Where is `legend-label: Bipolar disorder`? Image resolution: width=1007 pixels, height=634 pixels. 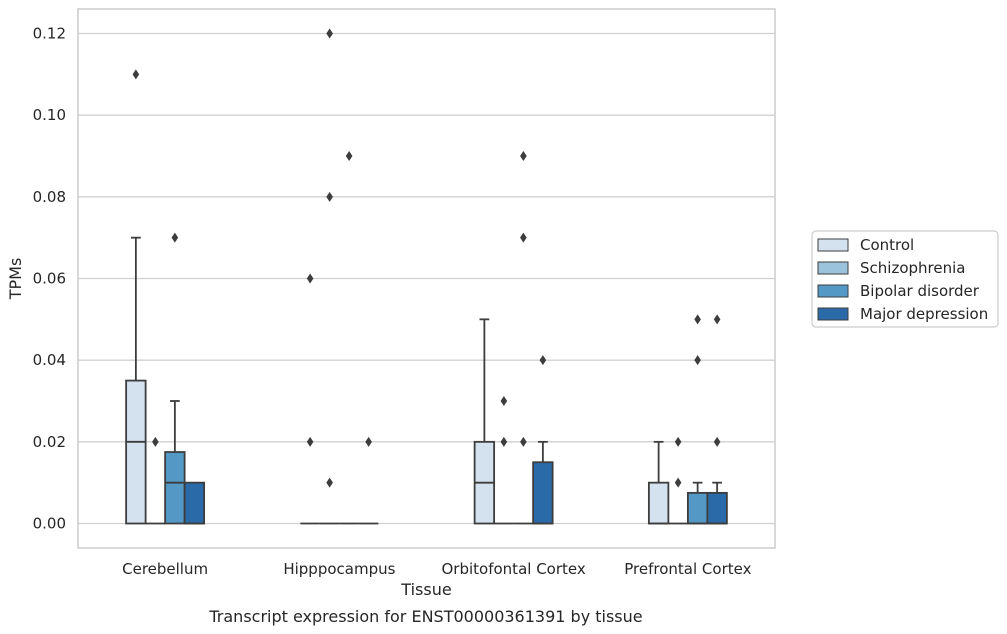
legend-label: Bipolar disorder is located at coordinates (920, 291).